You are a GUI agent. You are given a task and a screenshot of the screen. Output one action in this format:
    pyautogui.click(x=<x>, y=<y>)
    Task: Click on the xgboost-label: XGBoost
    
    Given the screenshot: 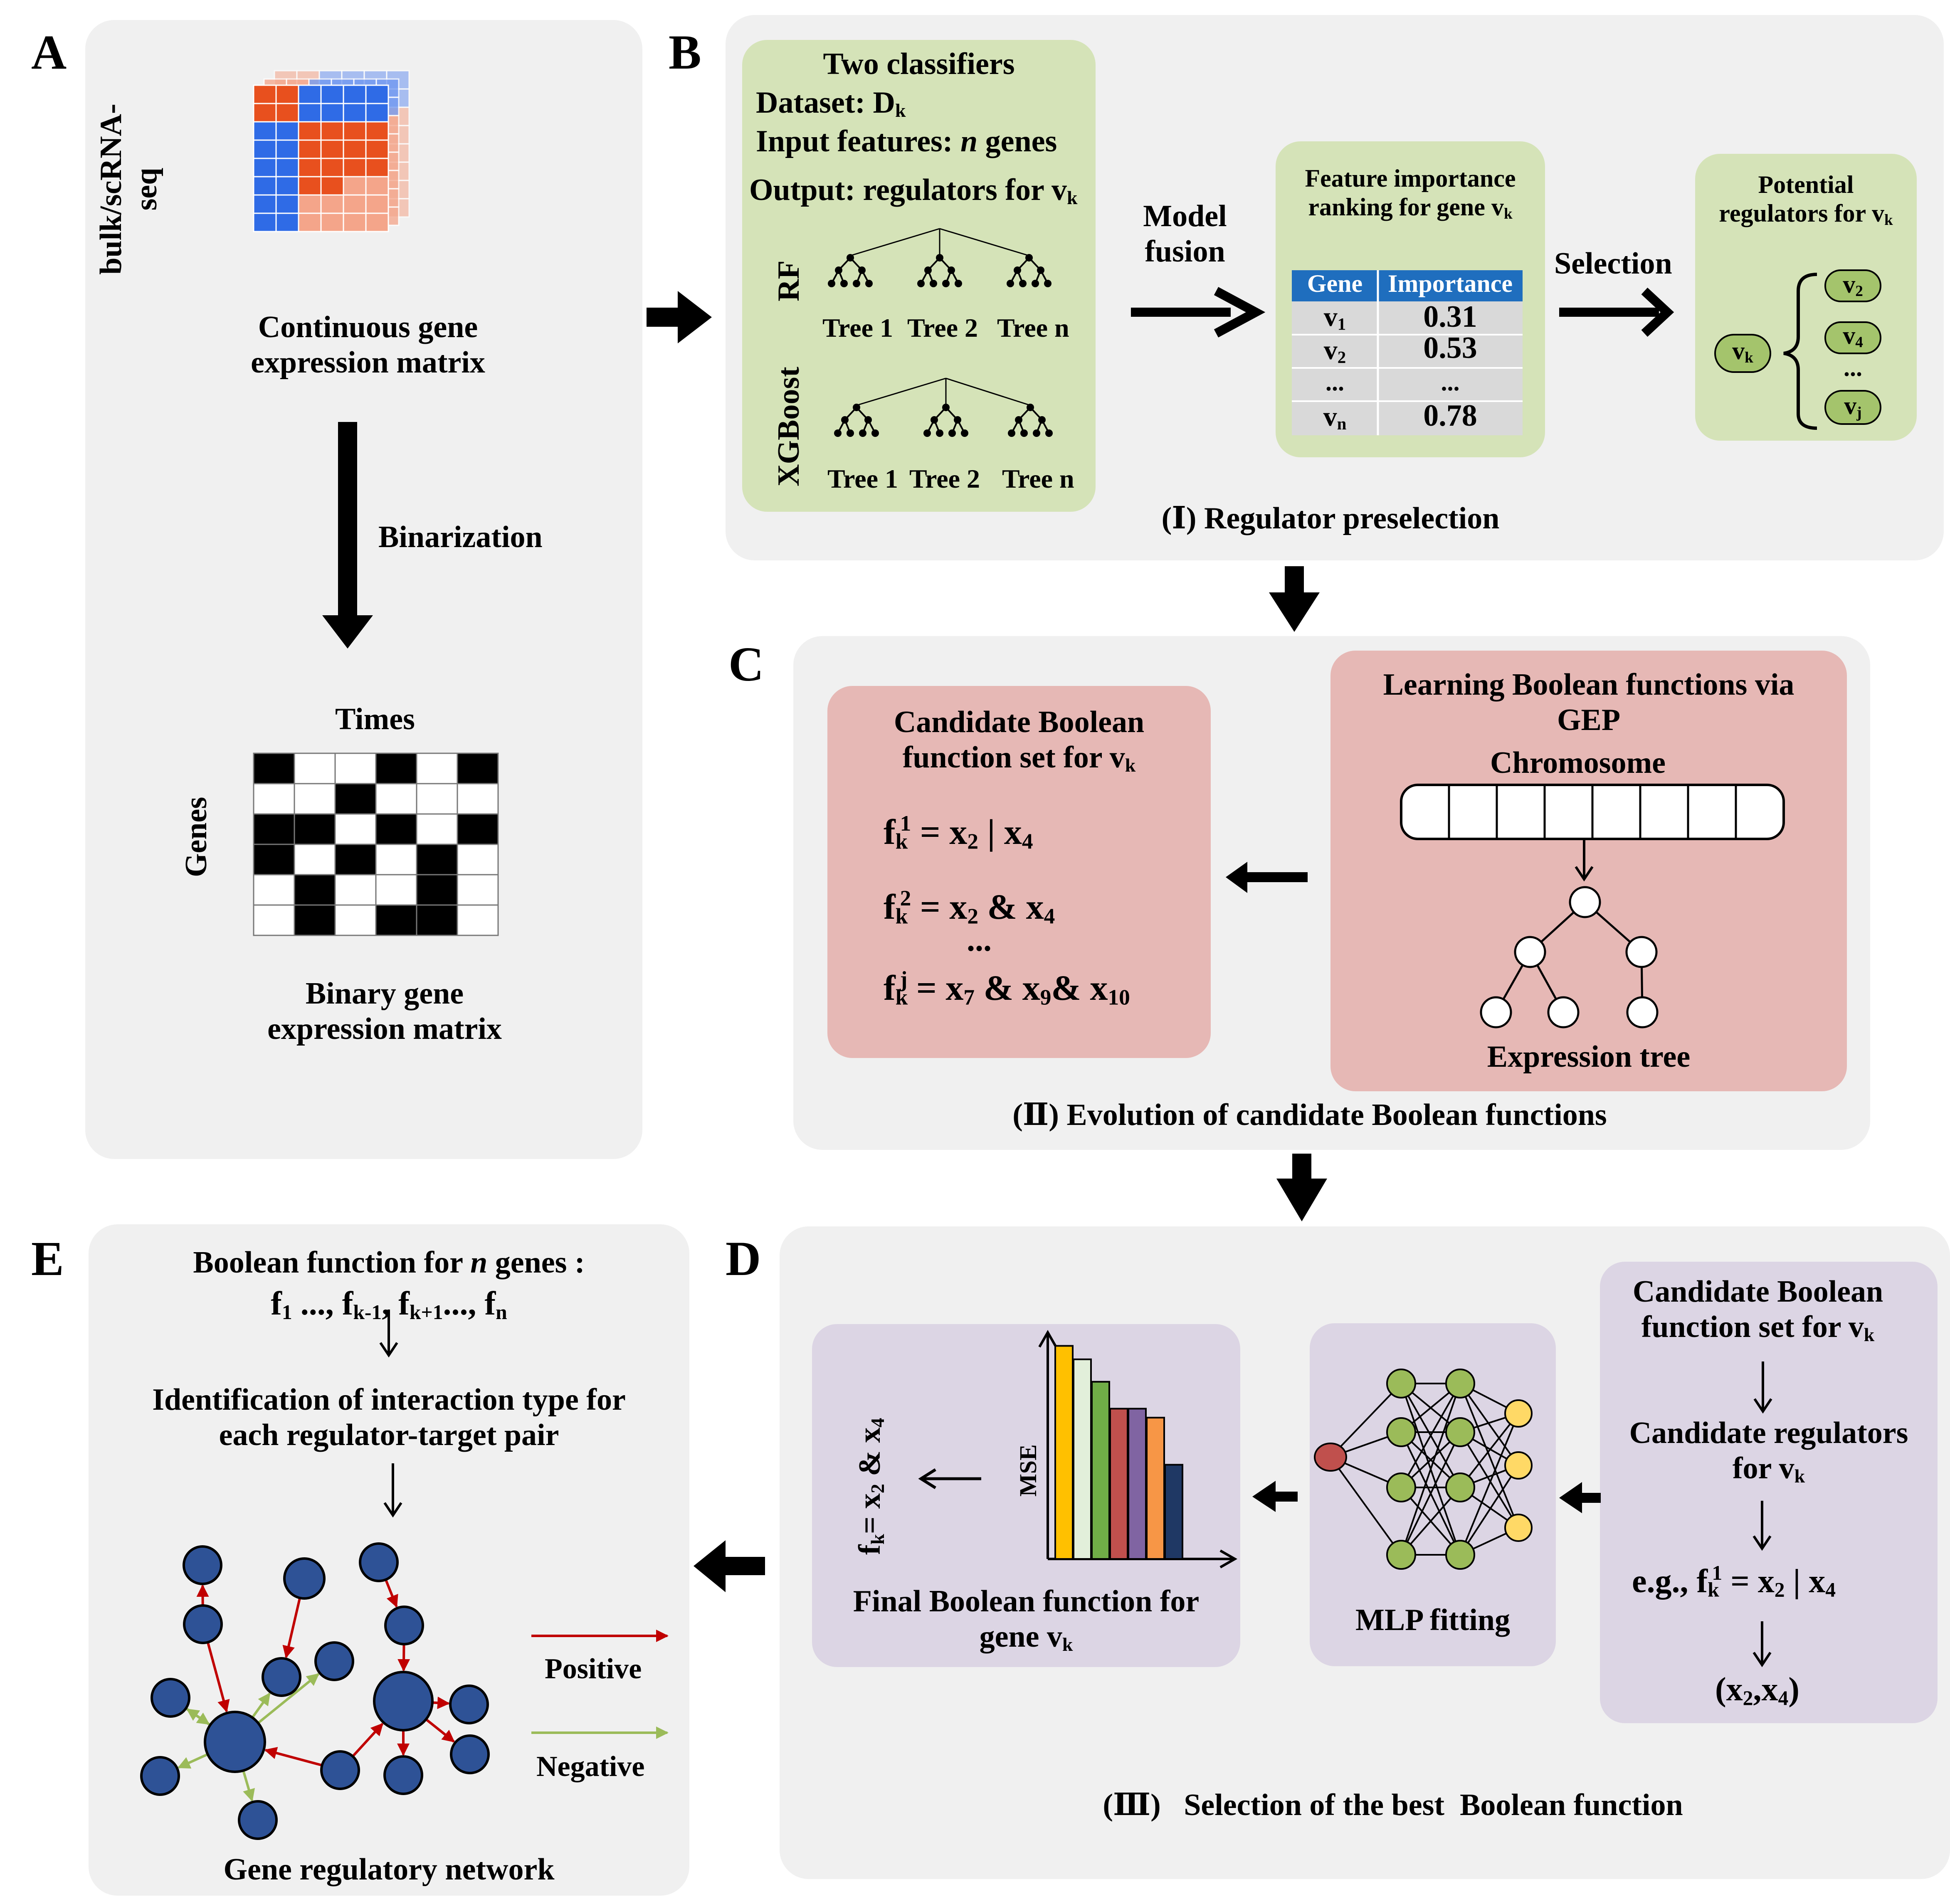 What is the action you would take?
    pyautogui.click(x=789, y=426)
    